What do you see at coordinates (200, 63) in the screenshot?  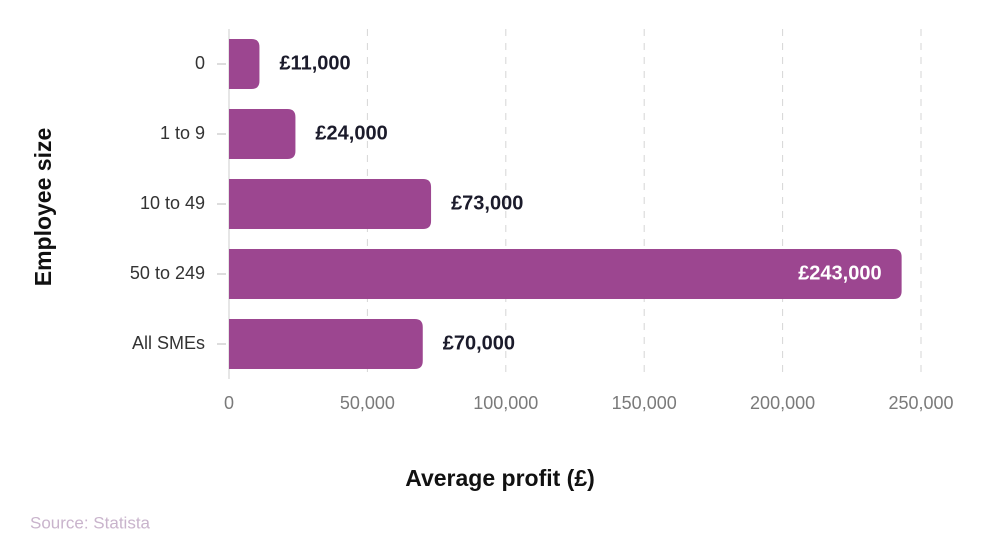 I see `y-tick-label: 0` at bounding box center [200, 63].